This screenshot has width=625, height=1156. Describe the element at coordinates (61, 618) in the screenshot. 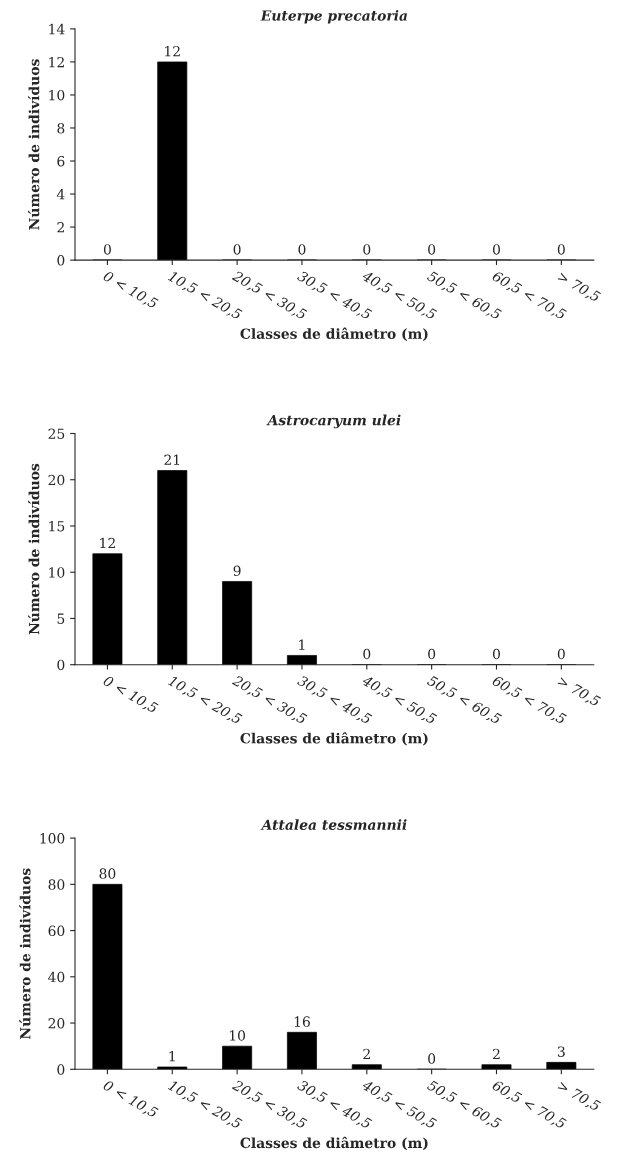

I see `y-tick-label: 5` at that location.